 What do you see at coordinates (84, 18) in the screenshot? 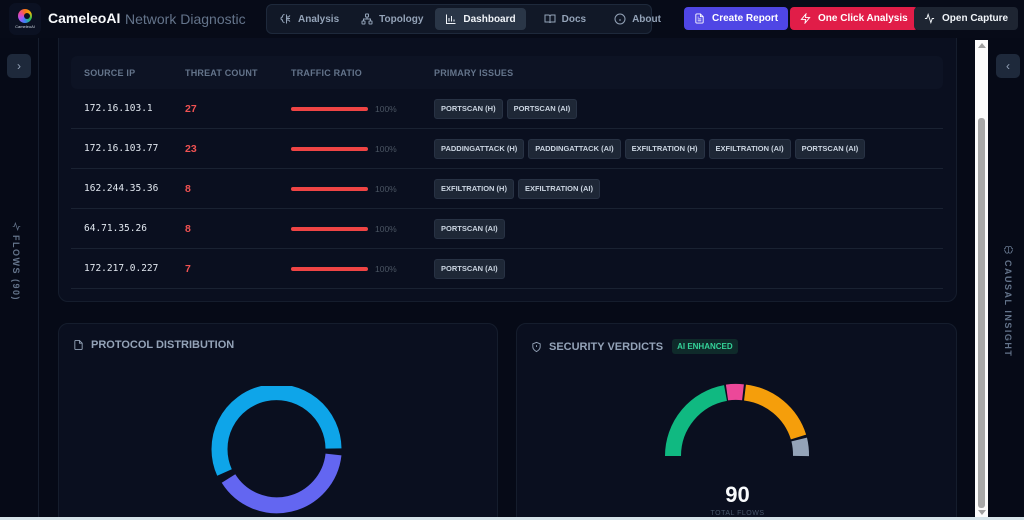
I see `brand-name: CameleoAI` at bounding box center [84, 18].